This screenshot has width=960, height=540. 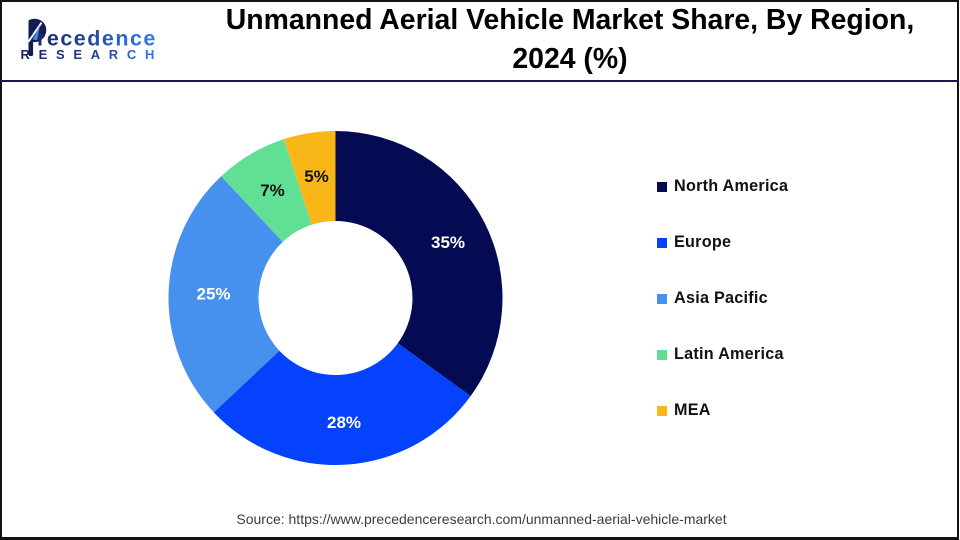 What do you see at coordinates (92, 54) in the screenshot?
I see `svg-text: RESEARCH` at bounding box center [92, 54].